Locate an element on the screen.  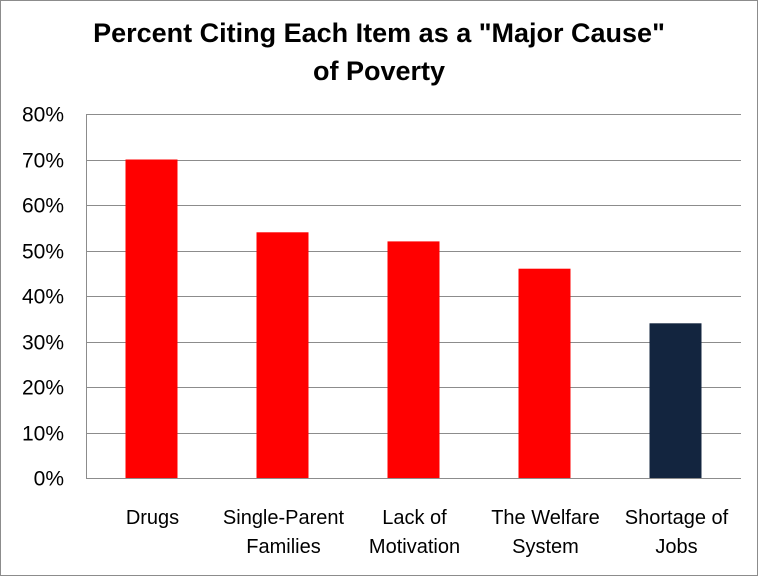
x-category-label: Lack of is located at coordinates (414, 518).